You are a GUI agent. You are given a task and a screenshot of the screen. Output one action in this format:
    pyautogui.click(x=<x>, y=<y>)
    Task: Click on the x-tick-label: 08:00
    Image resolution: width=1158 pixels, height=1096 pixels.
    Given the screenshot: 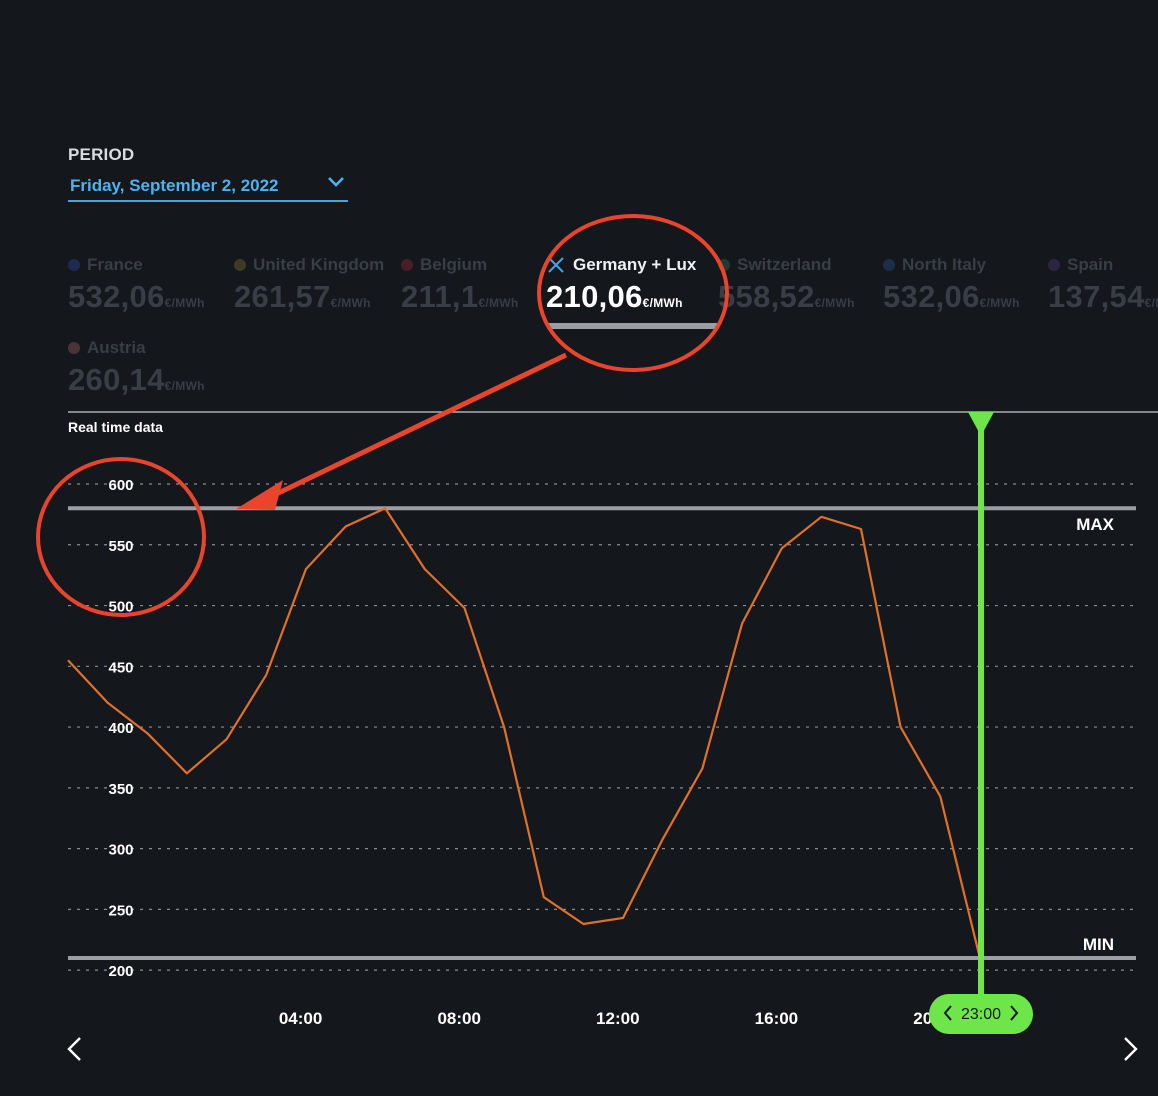 What is the action you would take?
    pyautogui.click(x=458, y=1018)
    